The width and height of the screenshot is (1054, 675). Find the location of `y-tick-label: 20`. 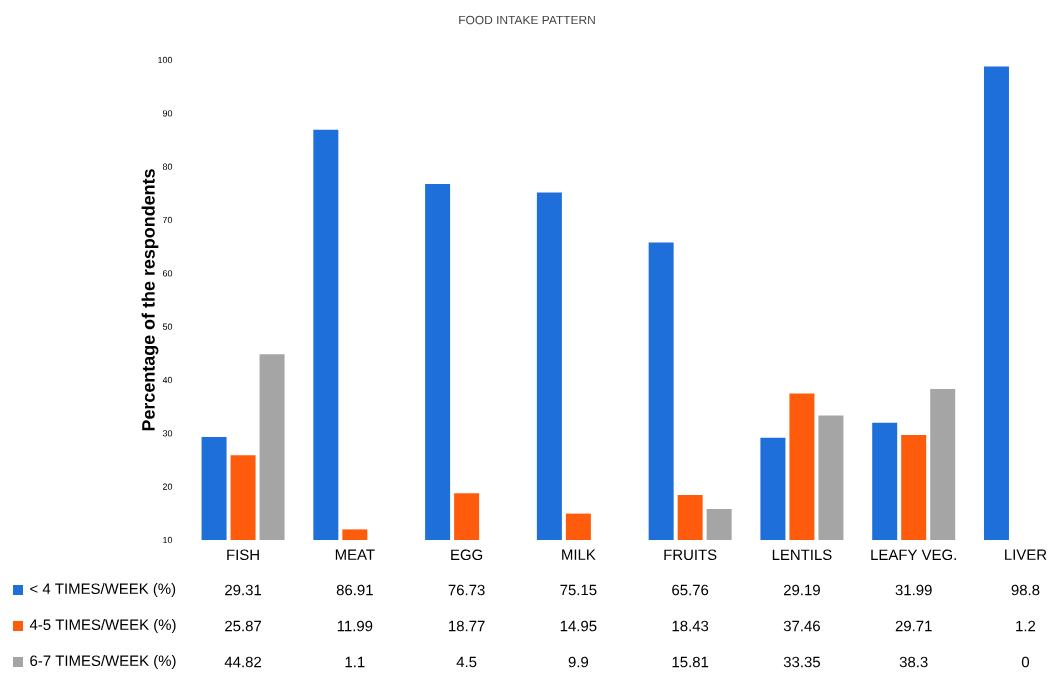

y-tick-label: 20 is located at coordinates (167, 486).